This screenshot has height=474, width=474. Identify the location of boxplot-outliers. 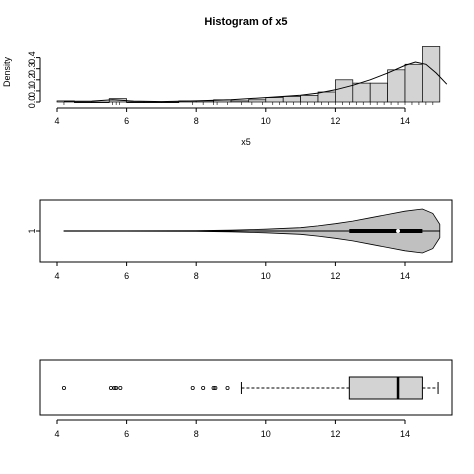
(145, 387).